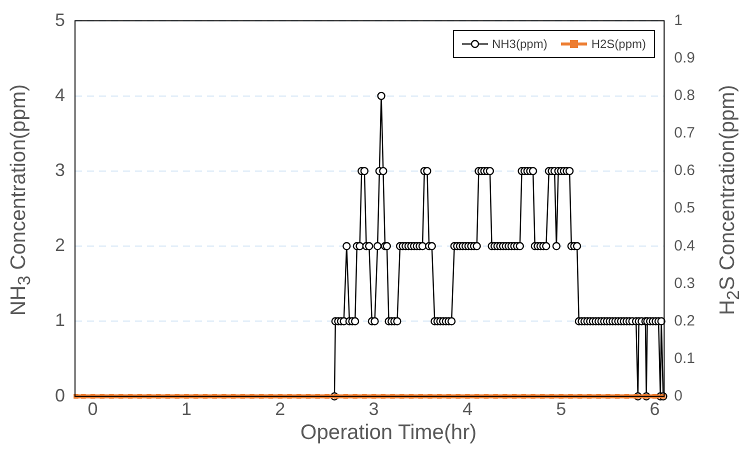 Image resolution: width=747 pixels, height=456 pixels. What do you see at coordinates (678, 396) in the screenshot?
I see `y2-tick-label: 0` at bounding box center [678, 396].